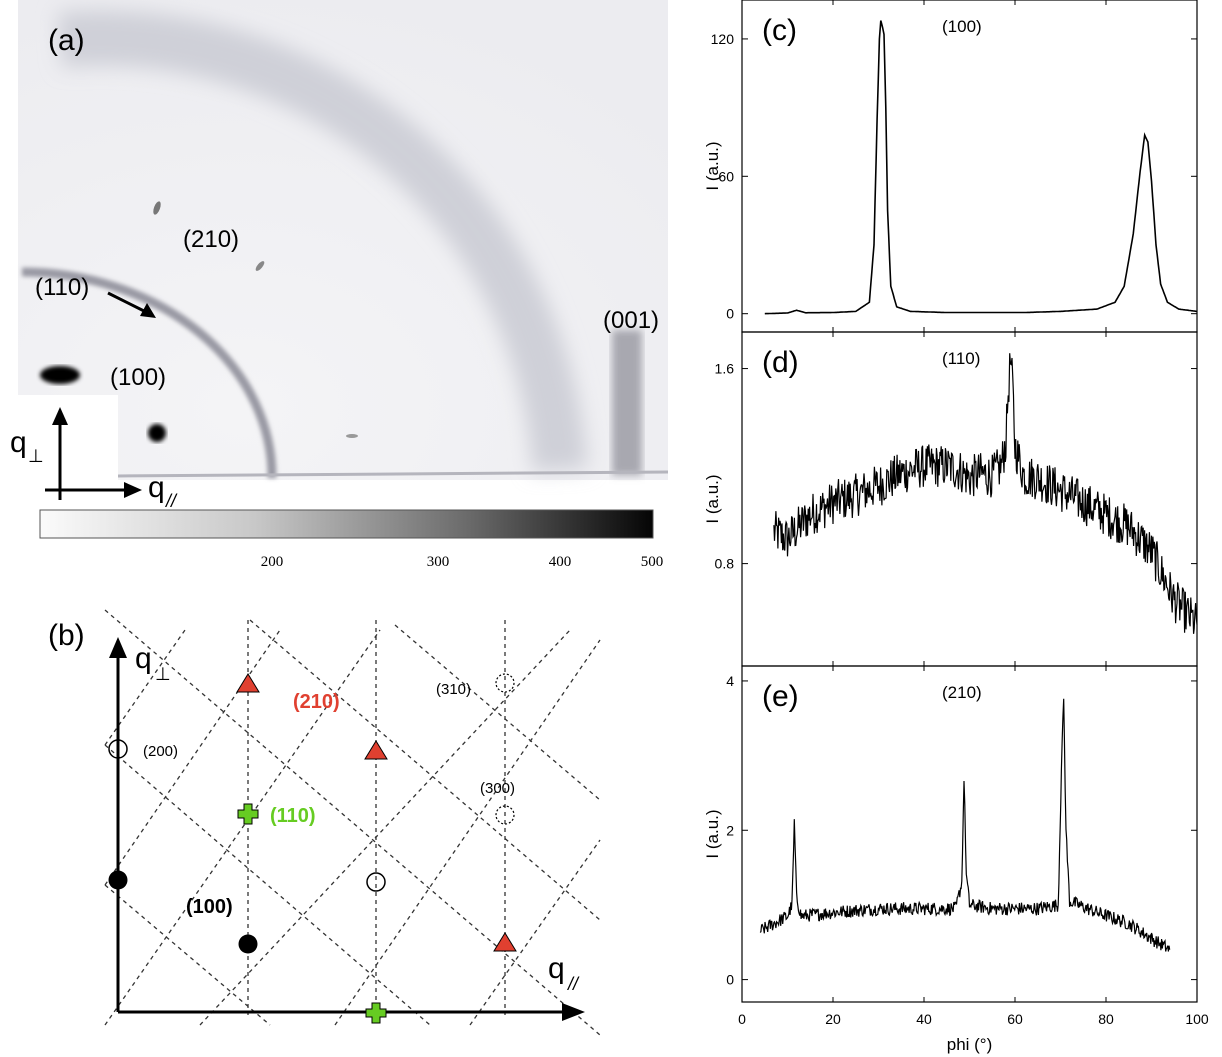 The height and width of the screenshot is (1057, 1222). Describe the element at coordinates (573, 984) in the screenshot. I see `axis-par-sub-b: //` at that location.